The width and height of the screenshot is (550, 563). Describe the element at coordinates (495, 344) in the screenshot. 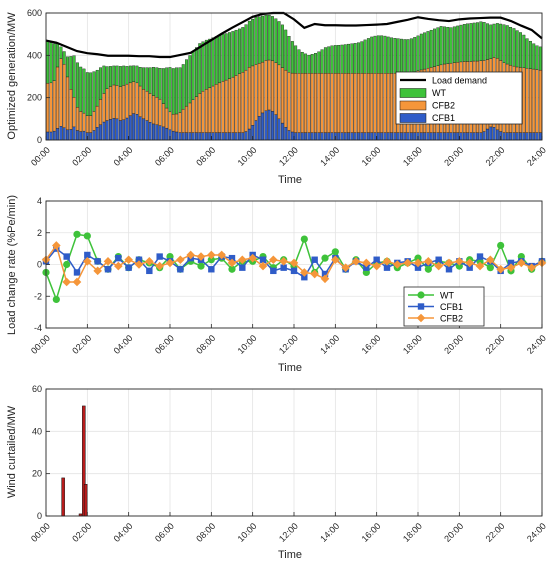

I see `x-tick-label: 22:00` at that location.